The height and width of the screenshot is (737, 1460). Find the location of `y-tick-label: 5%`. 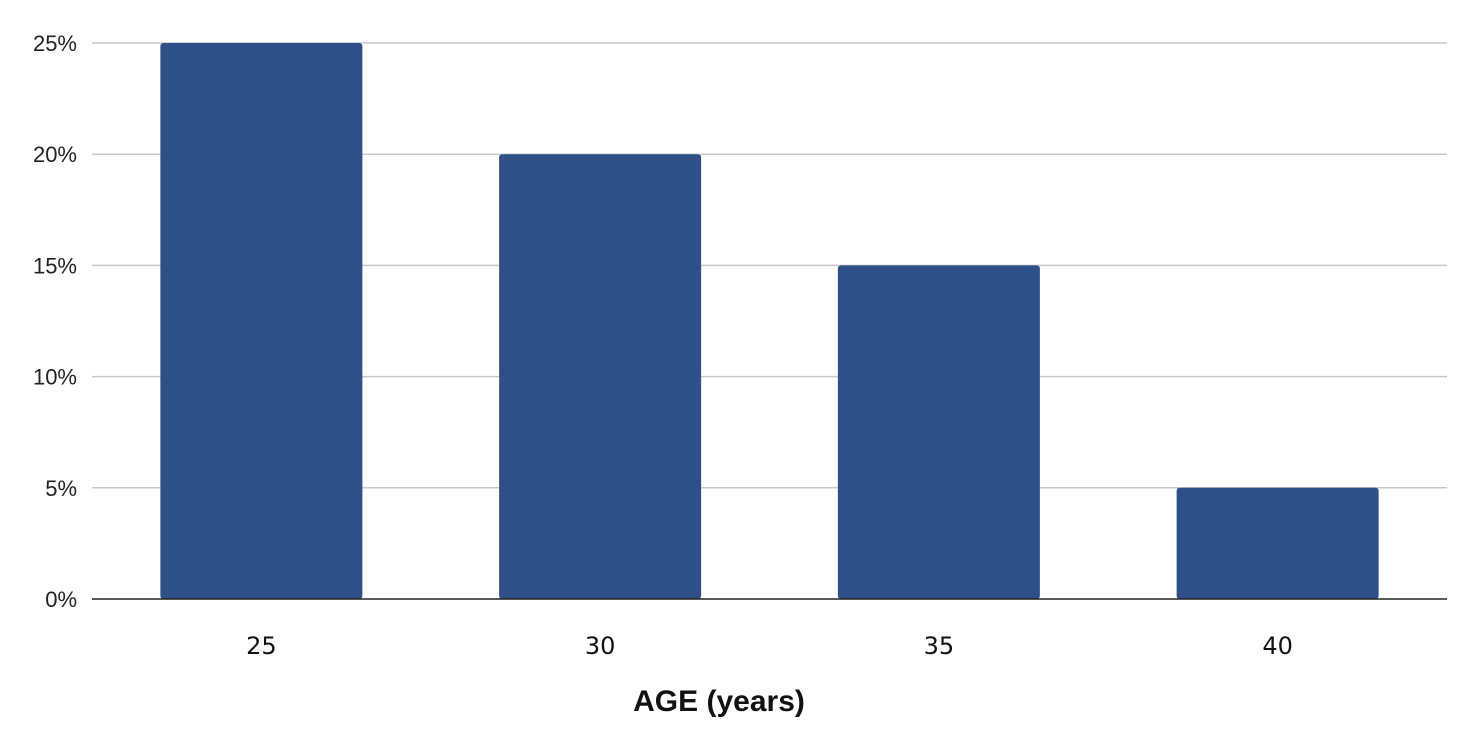

y-tick-label: 5% is located at coordinates (61, 488).